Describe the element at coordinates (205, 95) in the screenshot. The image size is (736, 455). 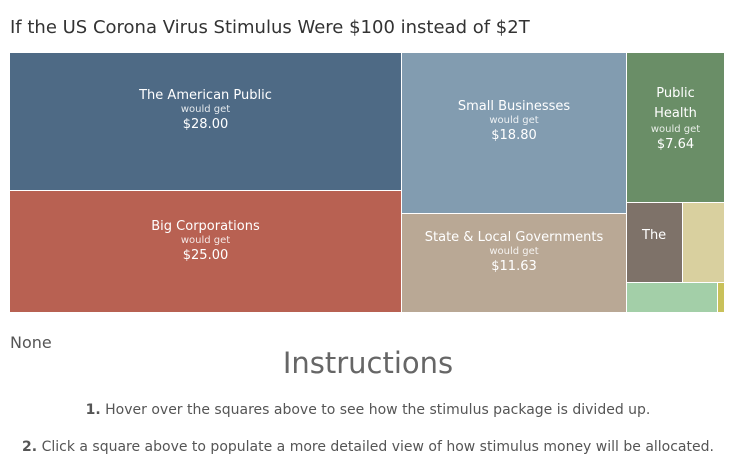
I see `tile-label: The American Public` at that location.